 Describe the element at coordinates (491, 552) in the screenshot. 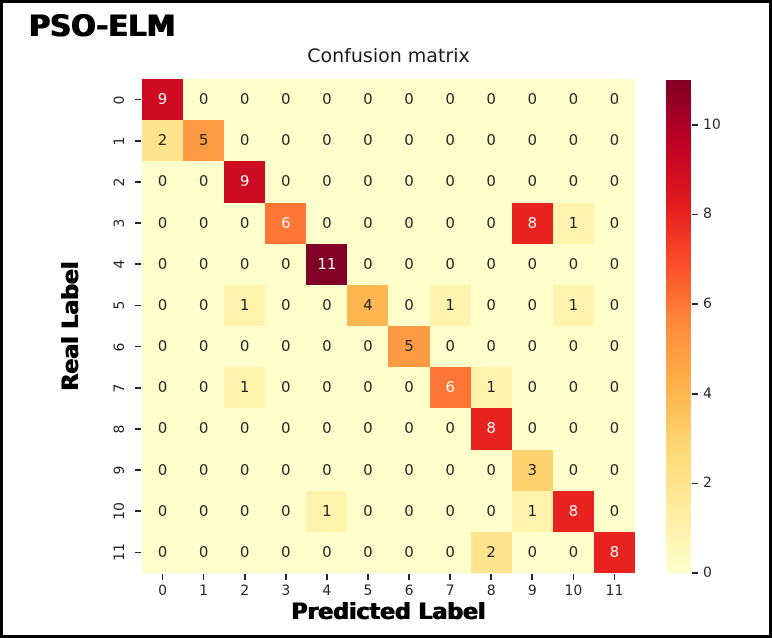

I see `heatmap-cell: 2` at that location.